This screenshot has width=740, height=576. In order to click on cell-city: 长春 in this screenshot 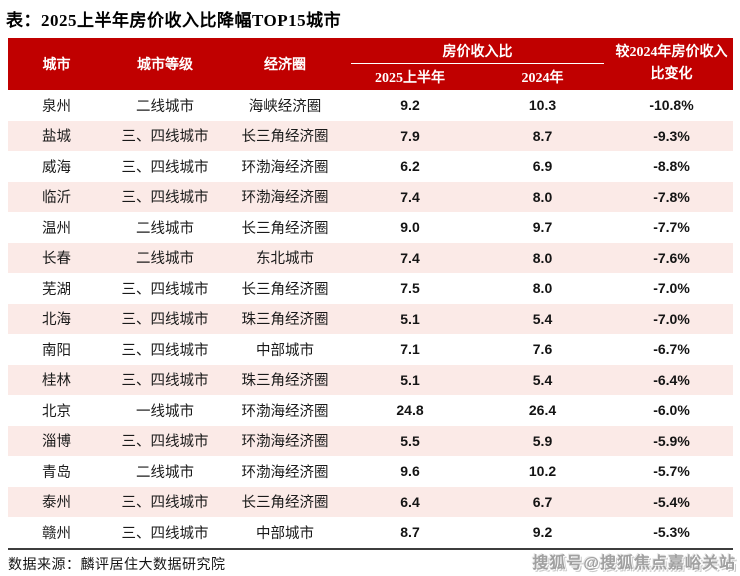, I will do `click(56, 259)`.